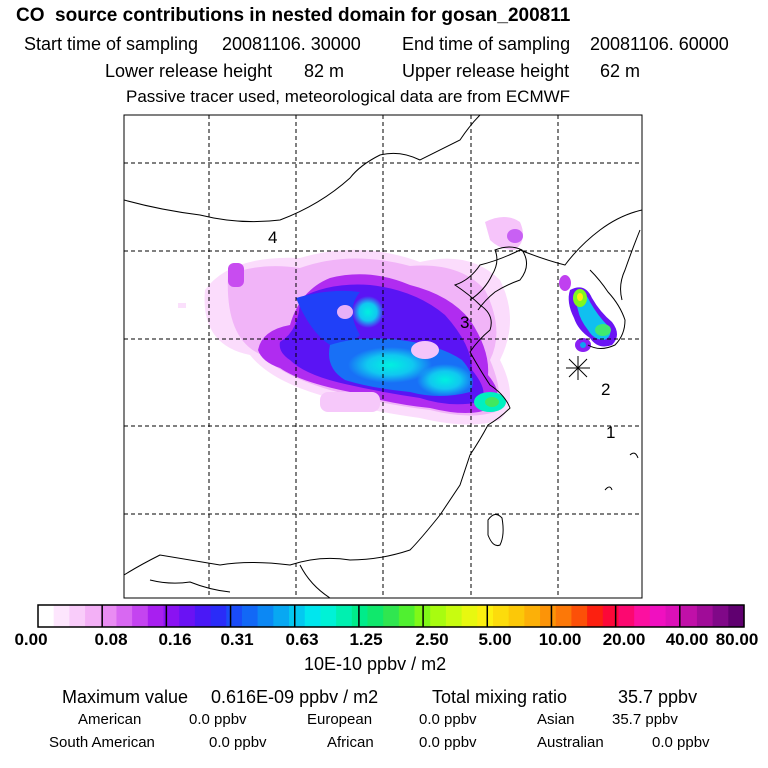  What do you see at coordinates (366, 639) in the screenshot?
I see `colorbar-tick: 1.25` at bounding box center [366, 639].